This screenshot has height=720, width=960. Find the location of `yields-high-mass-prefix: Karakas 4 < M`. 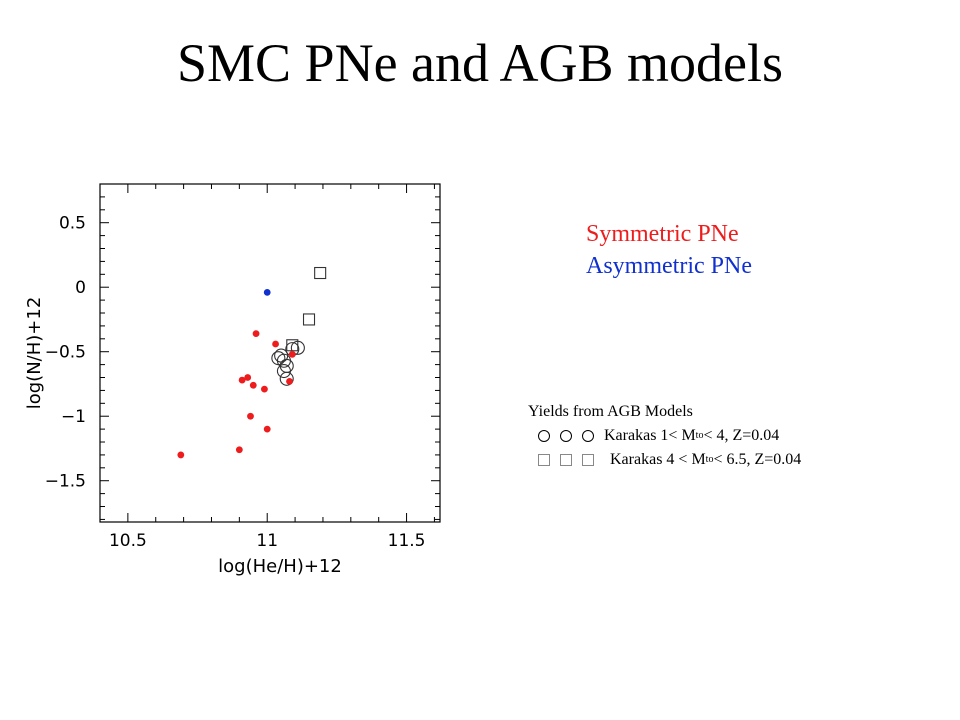

yields-high-mass-prefix: Karakas 4 < M is located at coordinates (658, 459).